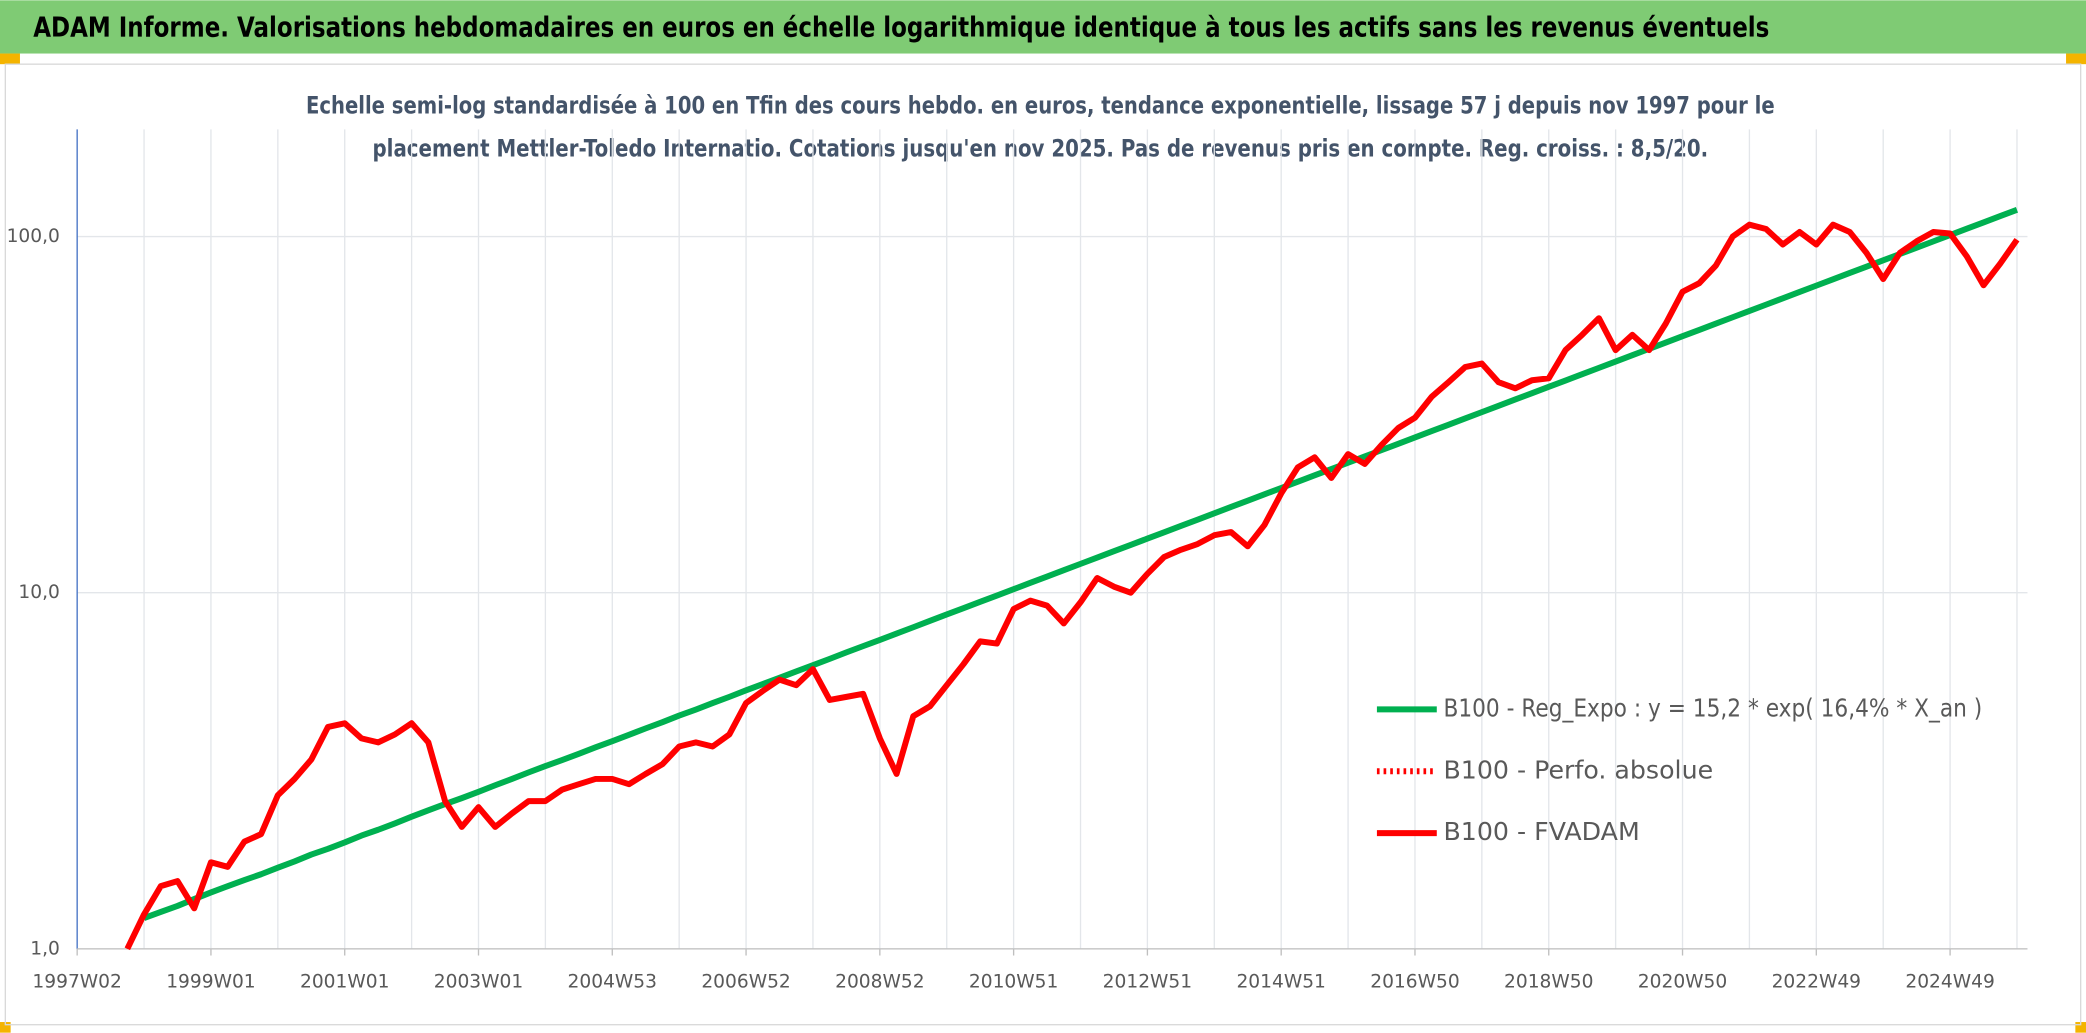 This screenshot has height=1033, width=2086. Describe the element at coordinates (1414, 982) in the screenshot. I see `x-tick-label: 2016W50` at that location.